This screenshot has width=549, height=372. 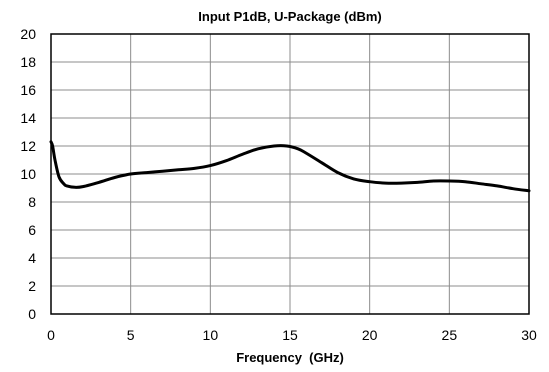 I want to click on x-tick-label: 5, so click(x=131, y=335).